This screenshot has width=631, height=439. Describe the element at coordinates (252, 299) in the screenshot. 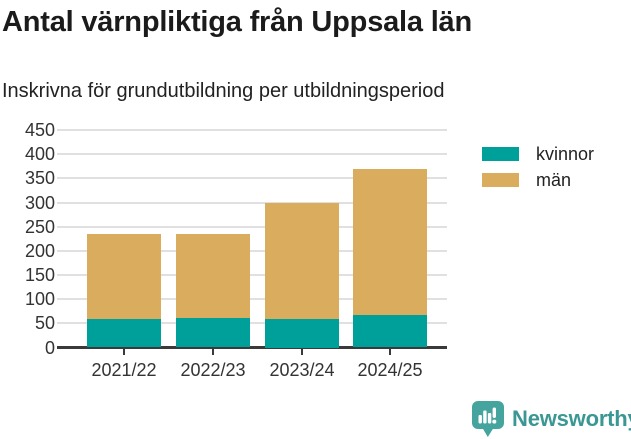

I see `gridline-y100` at that location.